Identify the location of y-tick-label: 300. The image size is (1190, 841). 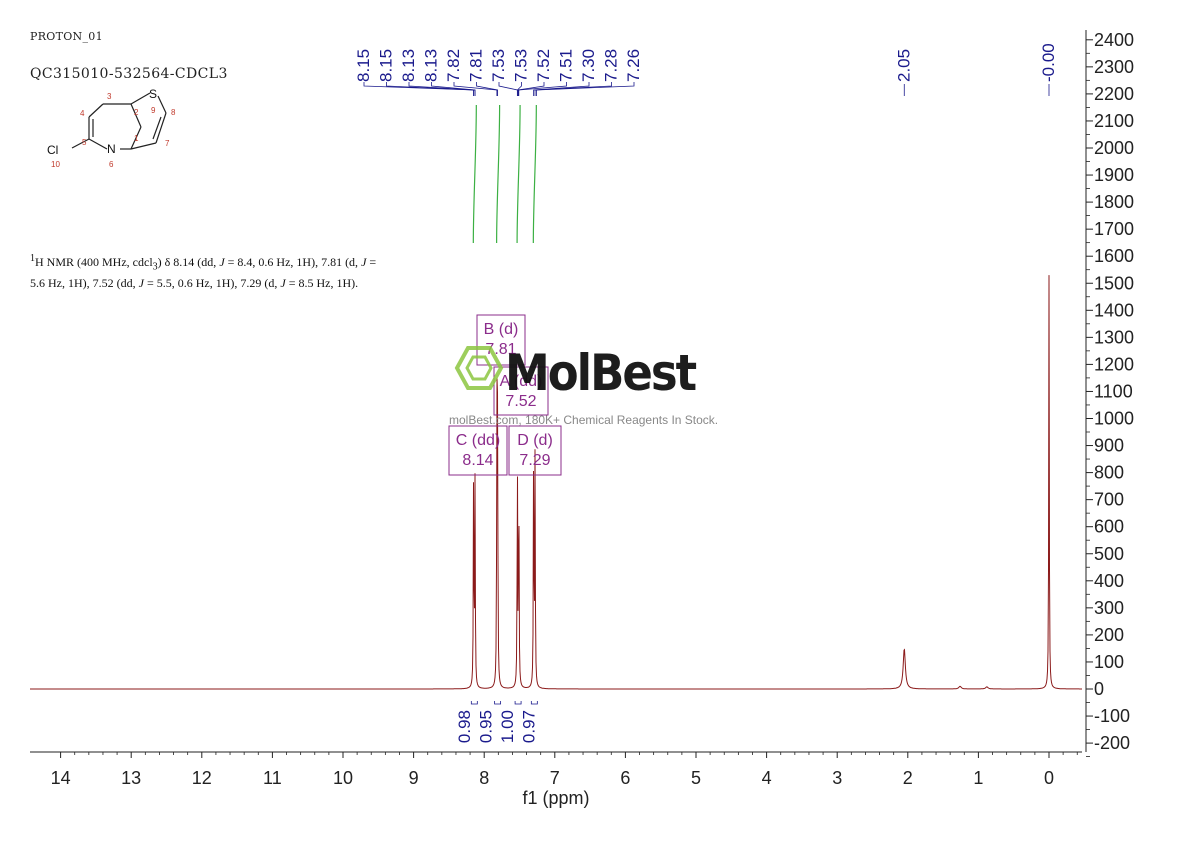
(1109, 608).